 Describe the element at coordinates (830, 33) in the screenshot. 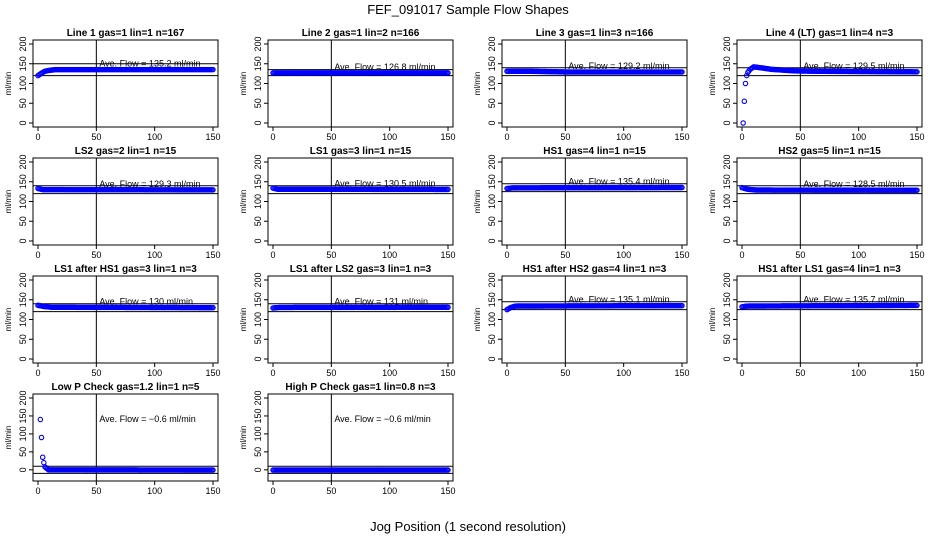

I see `panel-title: Line 4 (LT) gas=1 lin=4 n=3` at that location.